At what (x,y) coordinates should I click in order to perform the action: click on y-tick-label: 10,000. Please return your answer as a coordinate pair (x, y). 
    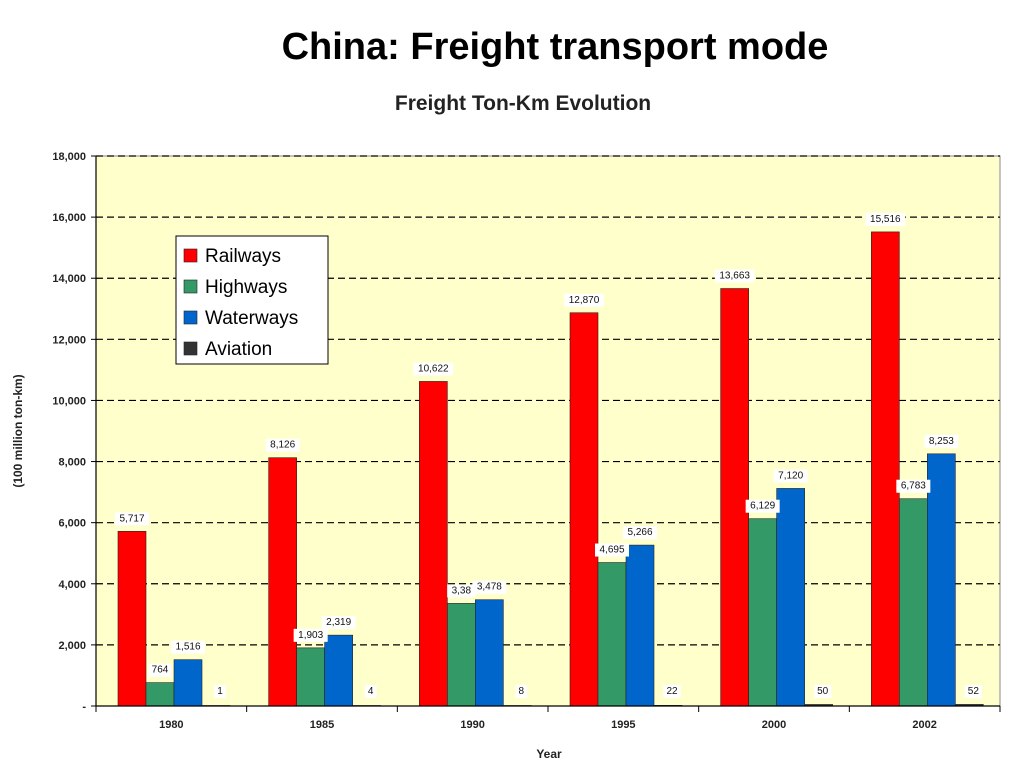
    Looking at the image, I should click on (69, 401).